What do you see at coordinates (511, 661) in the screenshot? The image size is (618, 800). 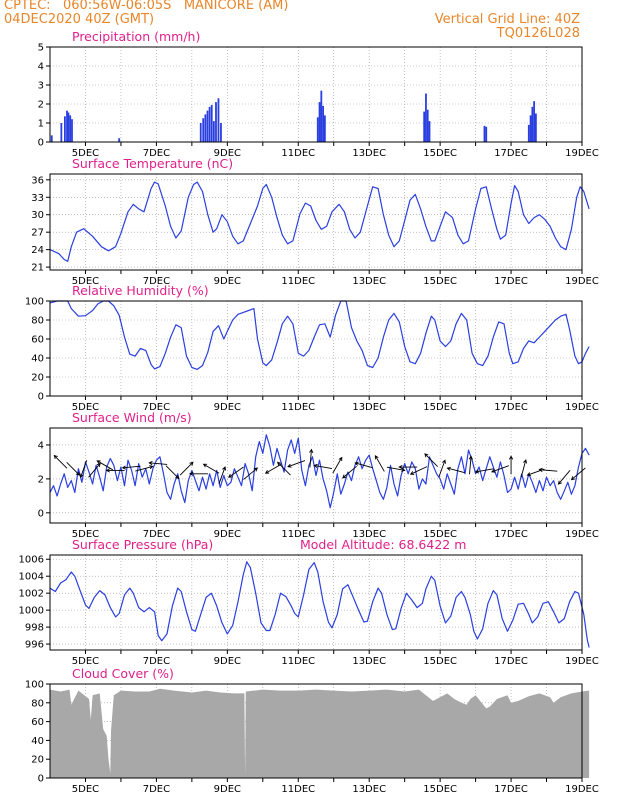 I see `pres-xtick-label: 17DEC` at bounding box center [511, 661].